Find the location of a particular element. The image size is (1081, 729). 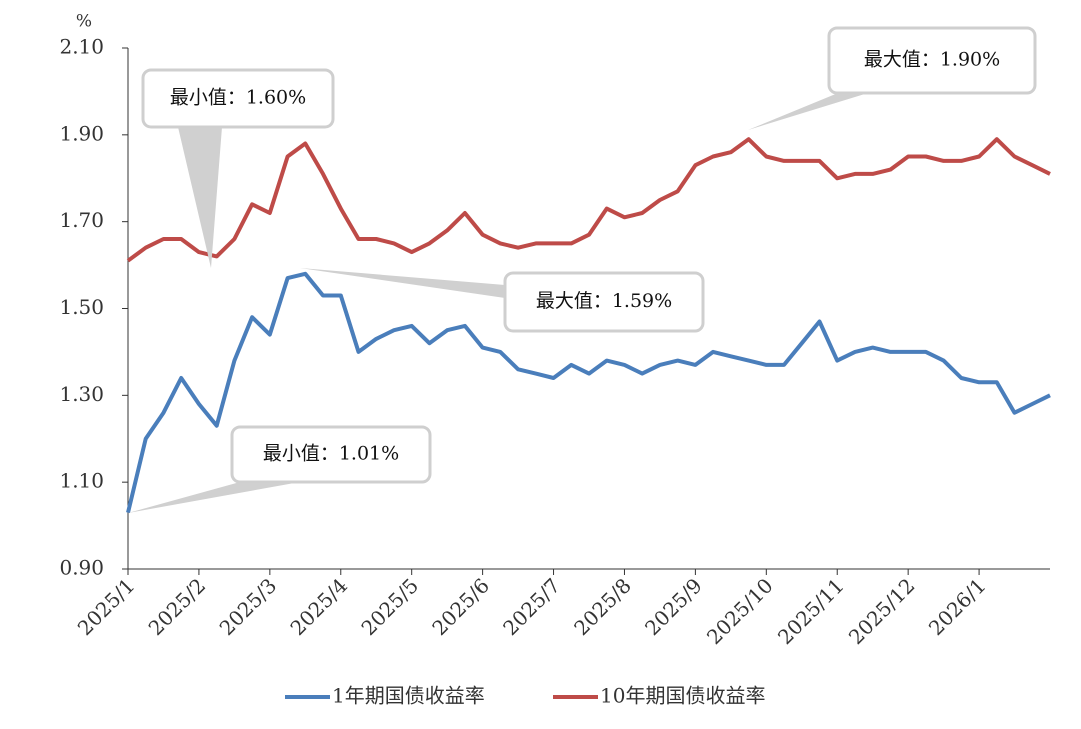

x-tick-label: 2025/10 is located at coordinates (740, 611).